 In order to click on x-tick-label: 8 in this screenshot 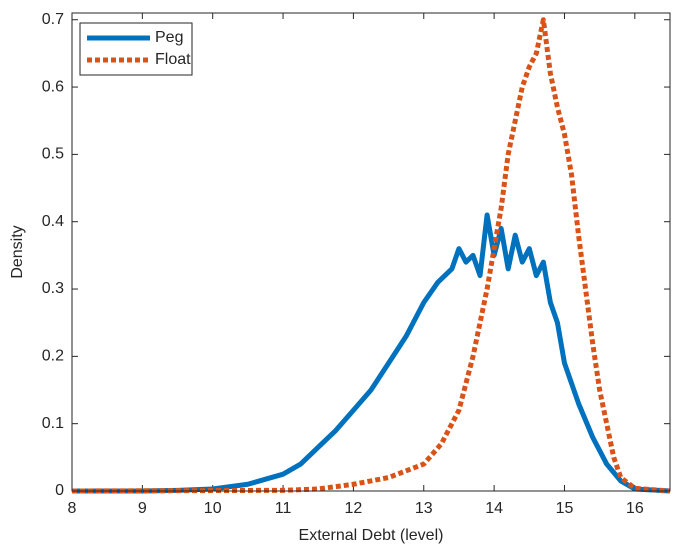, I will do `click(72, 508)`.